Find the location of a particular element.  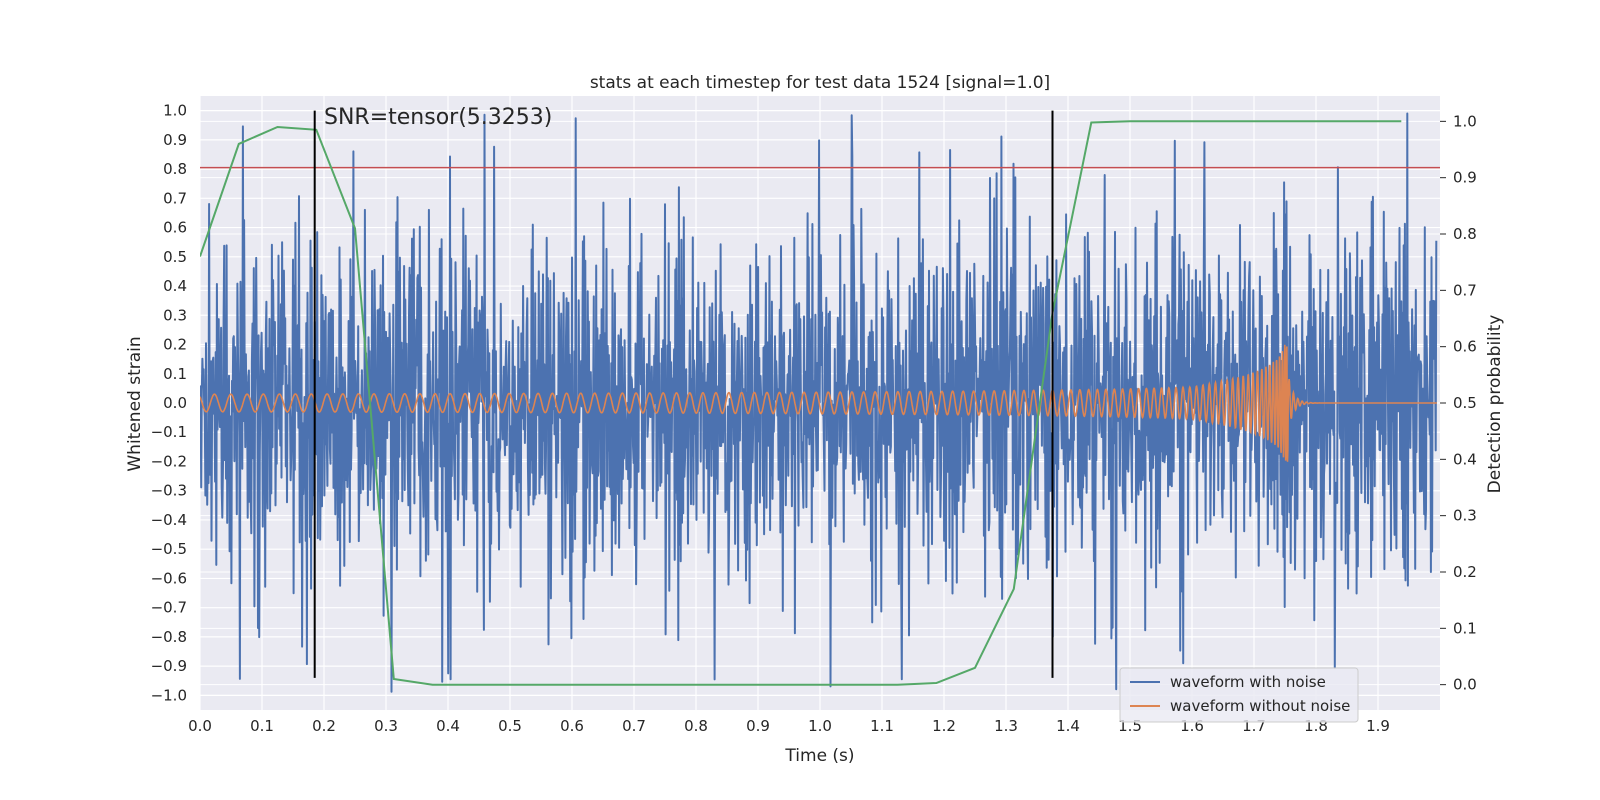

y-tick-label: −0.7 is located at coordinates (169, 608).